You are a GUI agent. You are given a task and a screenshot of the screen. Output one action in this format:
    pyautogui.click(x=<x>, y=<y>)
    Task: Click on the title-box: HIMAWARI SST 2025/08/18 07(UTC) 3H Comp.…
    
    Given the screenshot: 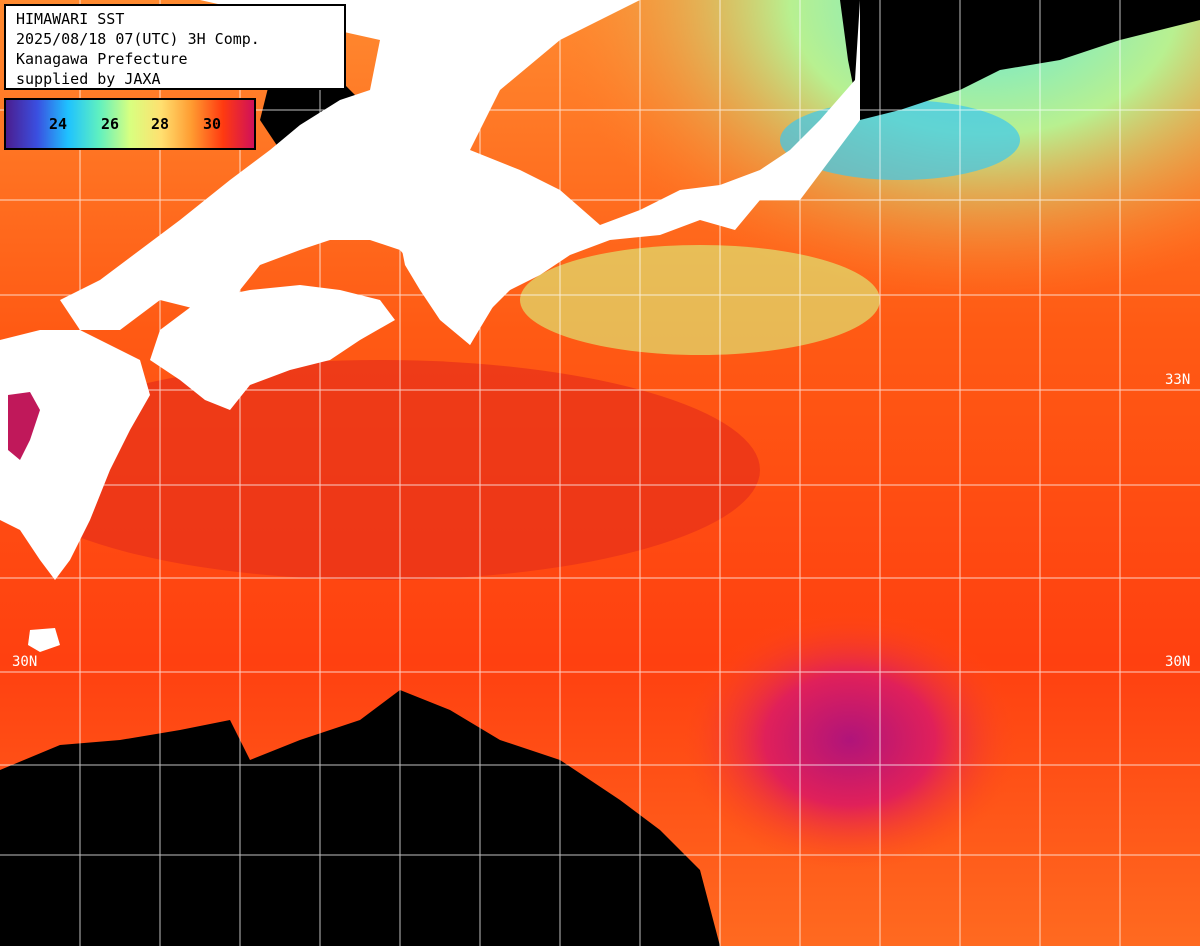 What is the action you would take?
    pyautogui.click(x=175, y=47)
    